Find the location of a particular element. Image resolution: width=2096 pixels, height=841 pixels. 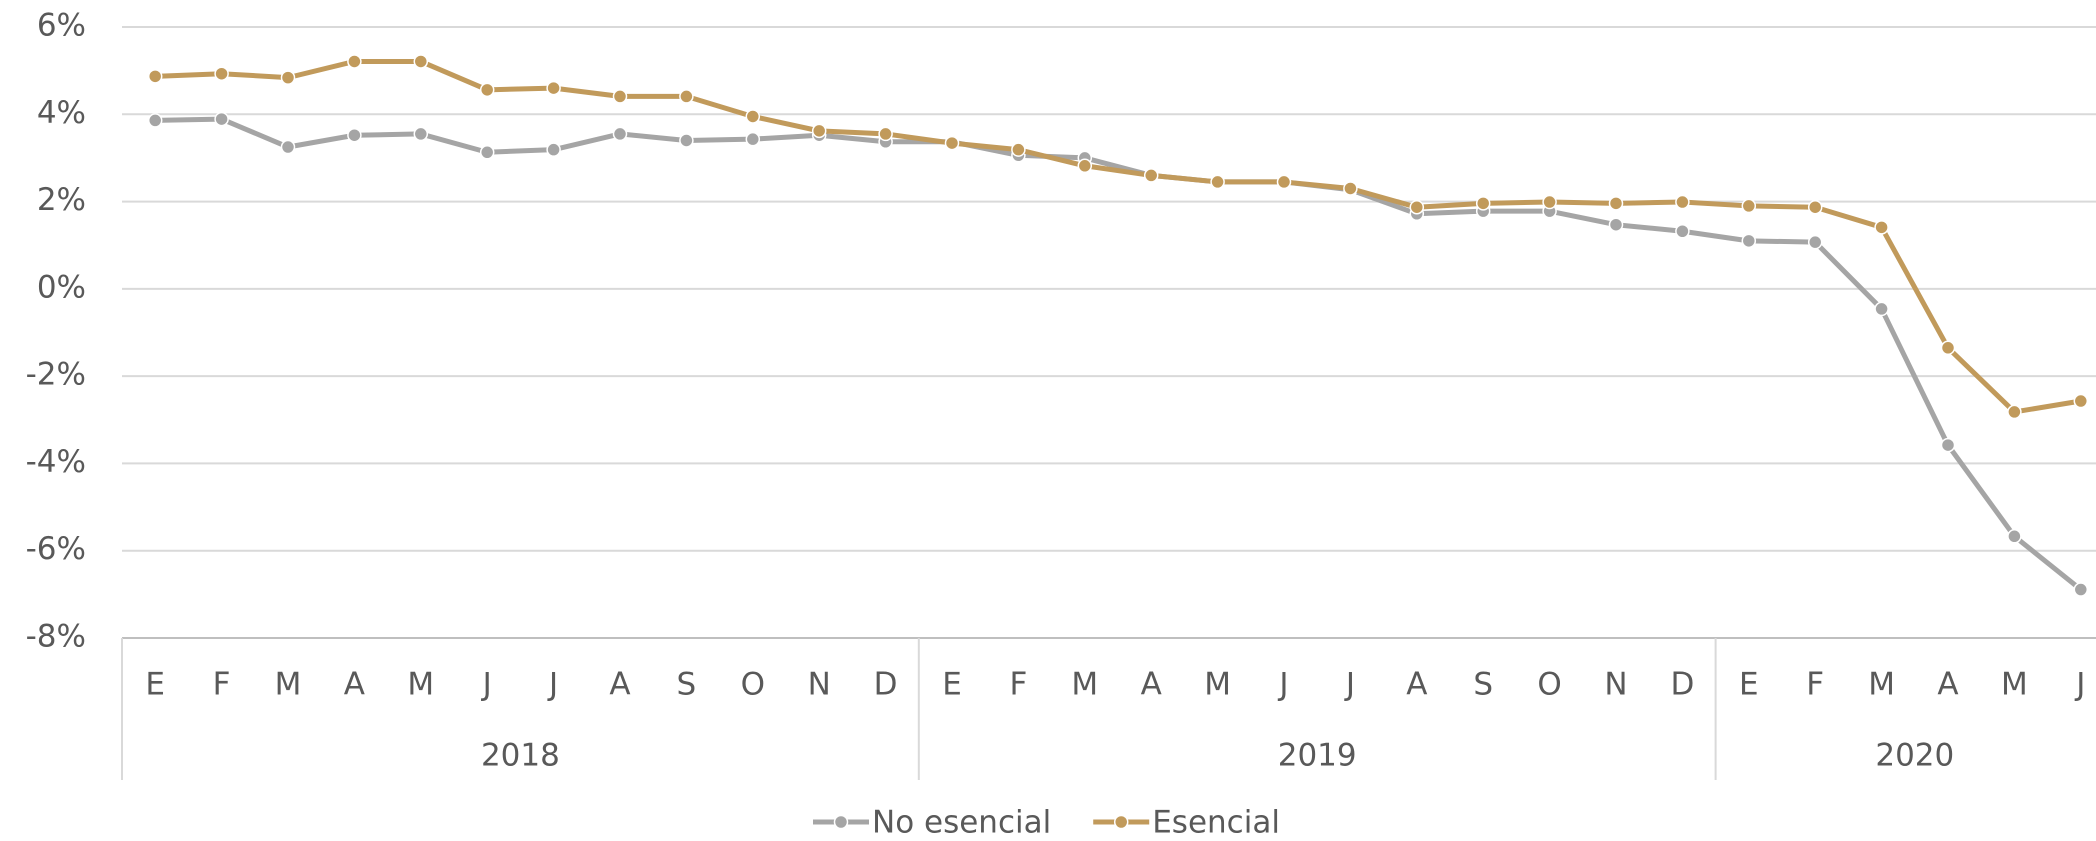

y-tick-label: 6% is located at coordinates (61, 26).